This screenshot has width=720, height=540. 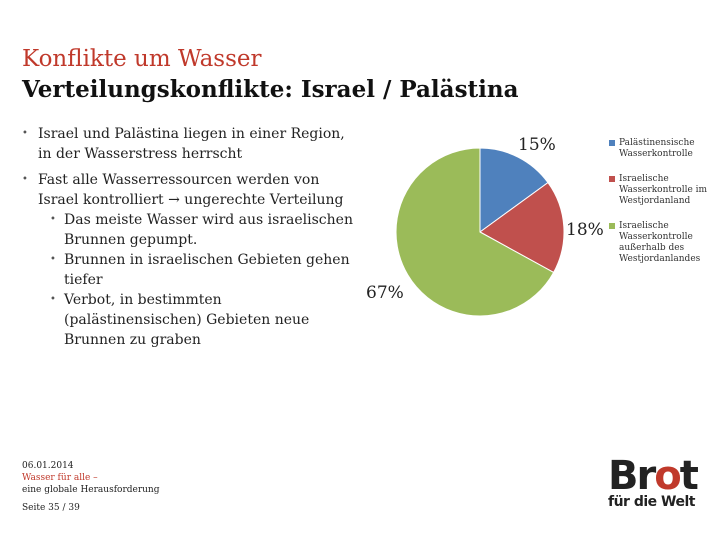 What do you see at coordinates (657, 148) in the screenshot?
I see `legend-label: Palästinensische Wasserkontrolle` at bounding box center [657, 148].